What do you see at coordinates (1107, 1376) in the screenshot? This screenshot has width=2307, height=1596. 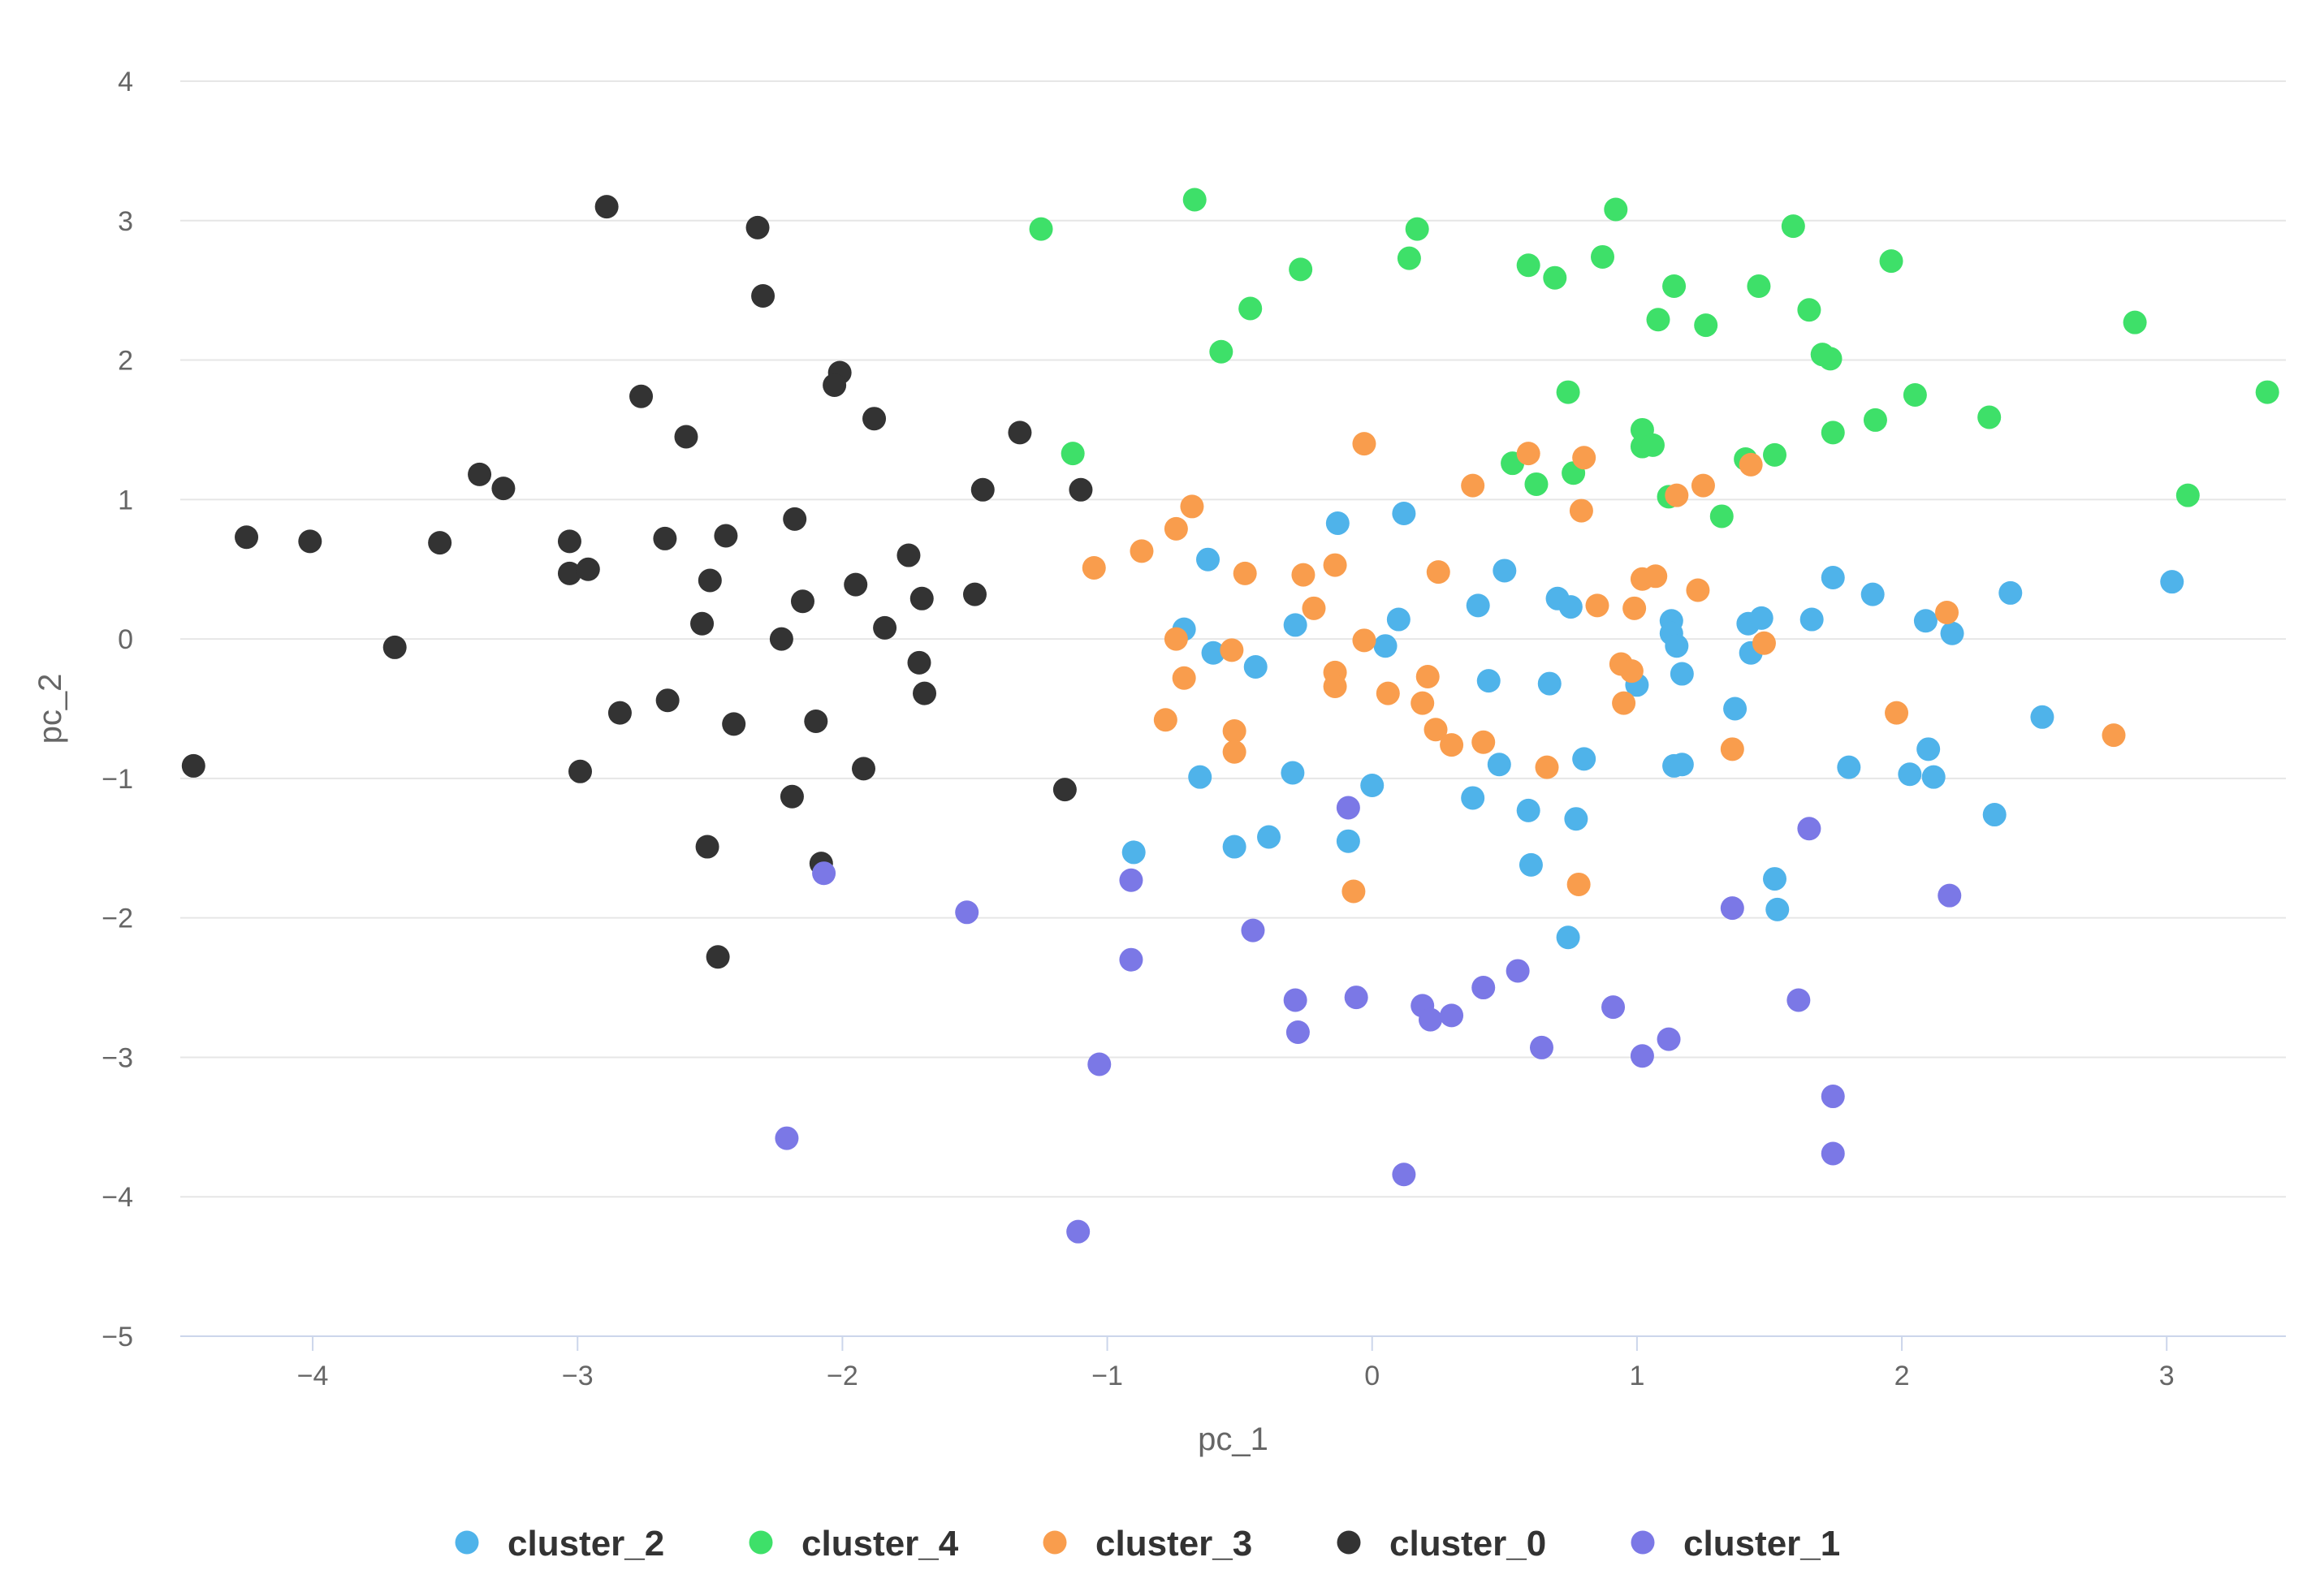 I see `x-tick-label: −1` at bounding box center [1107, 1376].